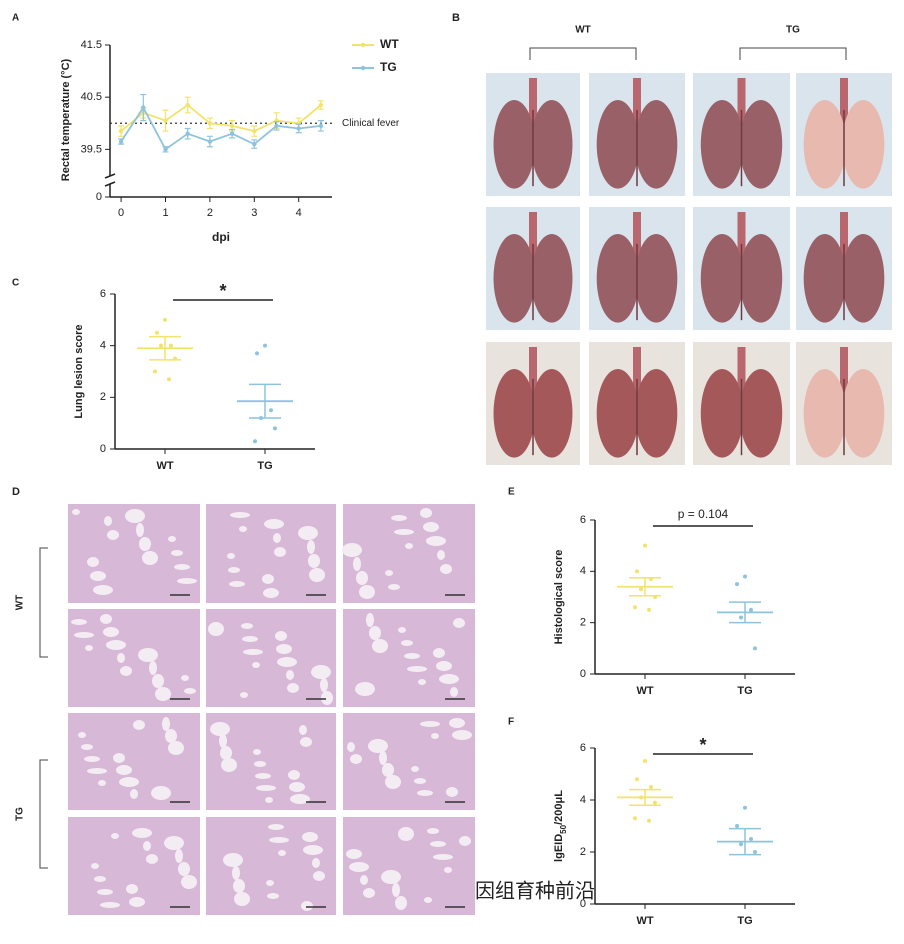  What do you see at coordinates (121, 213) in the screenshot?
I see `x-tick-label: 0` at bounding box center [121, 213].